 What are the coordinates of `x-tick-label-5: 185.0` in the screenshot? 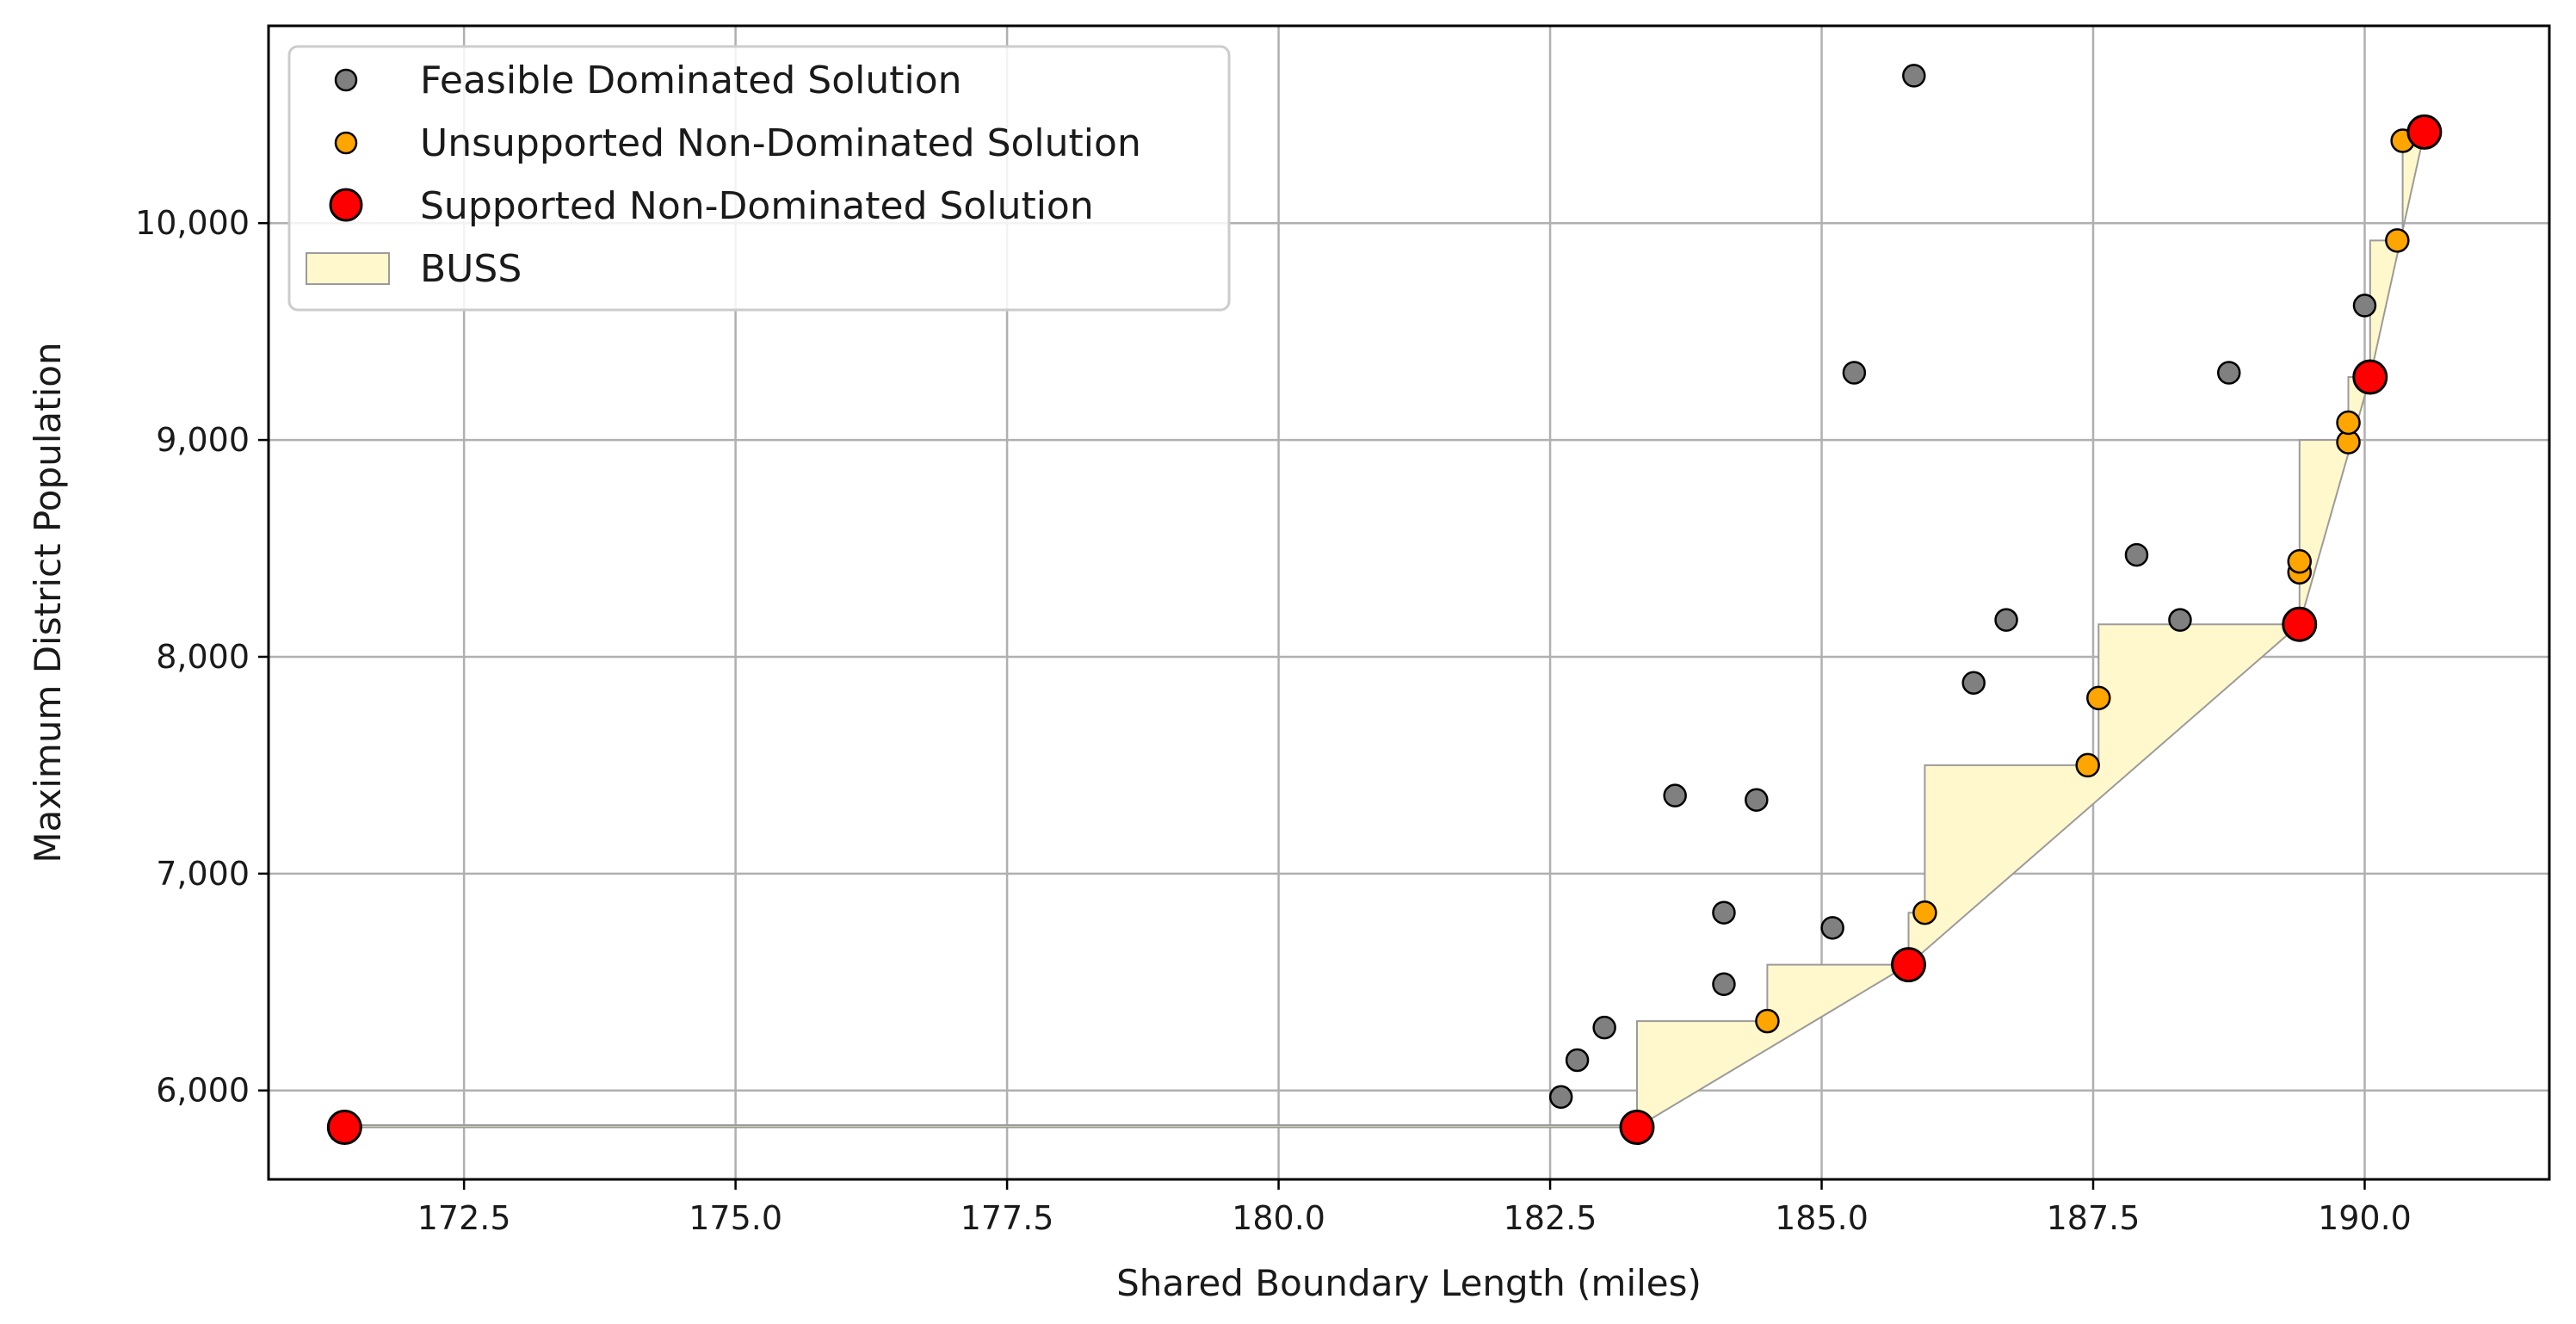 It's located at (1822, 1218).